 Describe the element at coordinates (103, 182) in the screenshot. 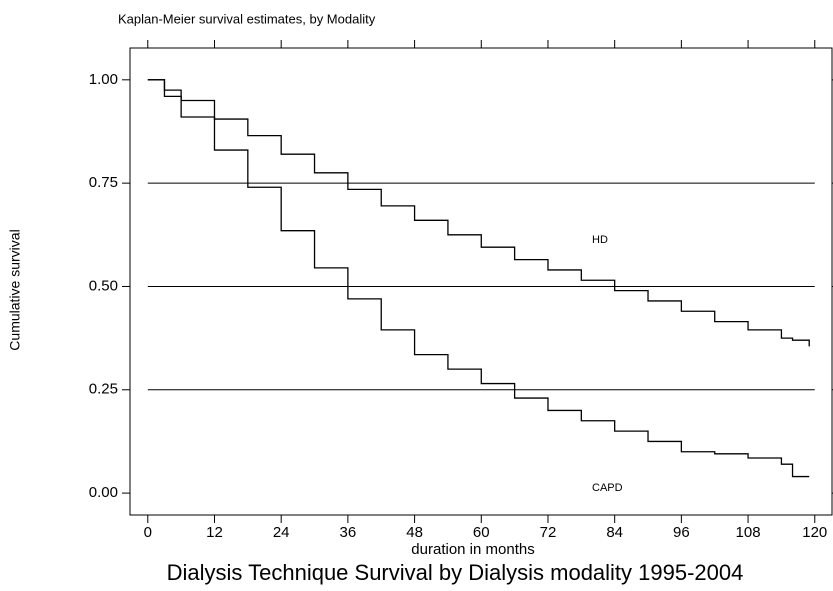

I see `y-tick-label: 0.75` at that location.